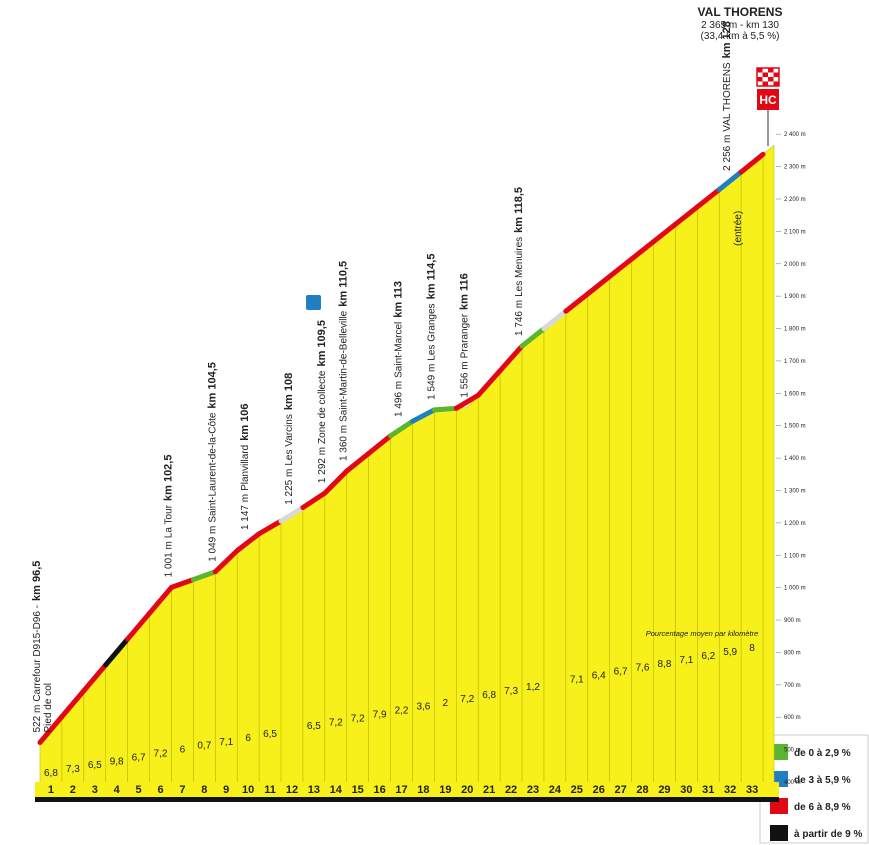 The width and height of the screenshot is (869, 845). Describe the element at coordinates (795, 427) in the screenshot. I see `y-tick-label: 1 500 m` at that location.